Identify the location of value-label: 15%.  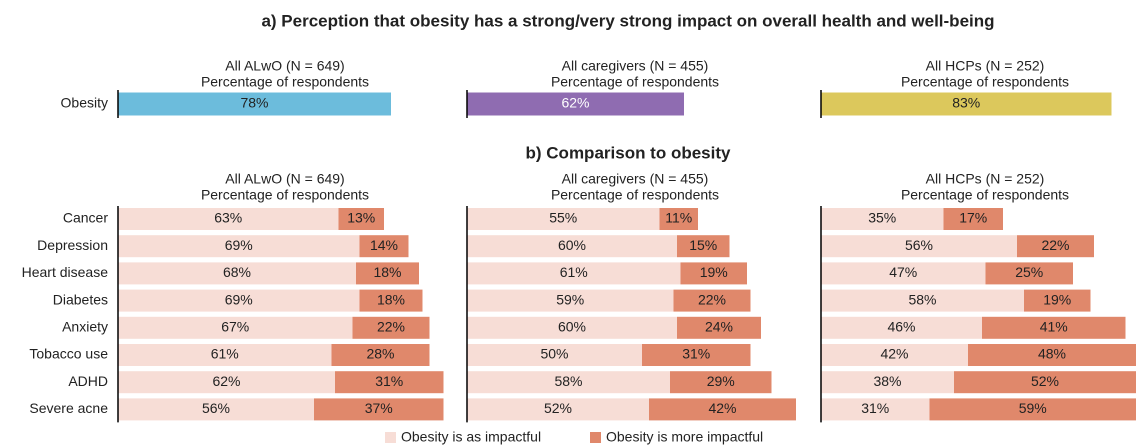
(703, 245).